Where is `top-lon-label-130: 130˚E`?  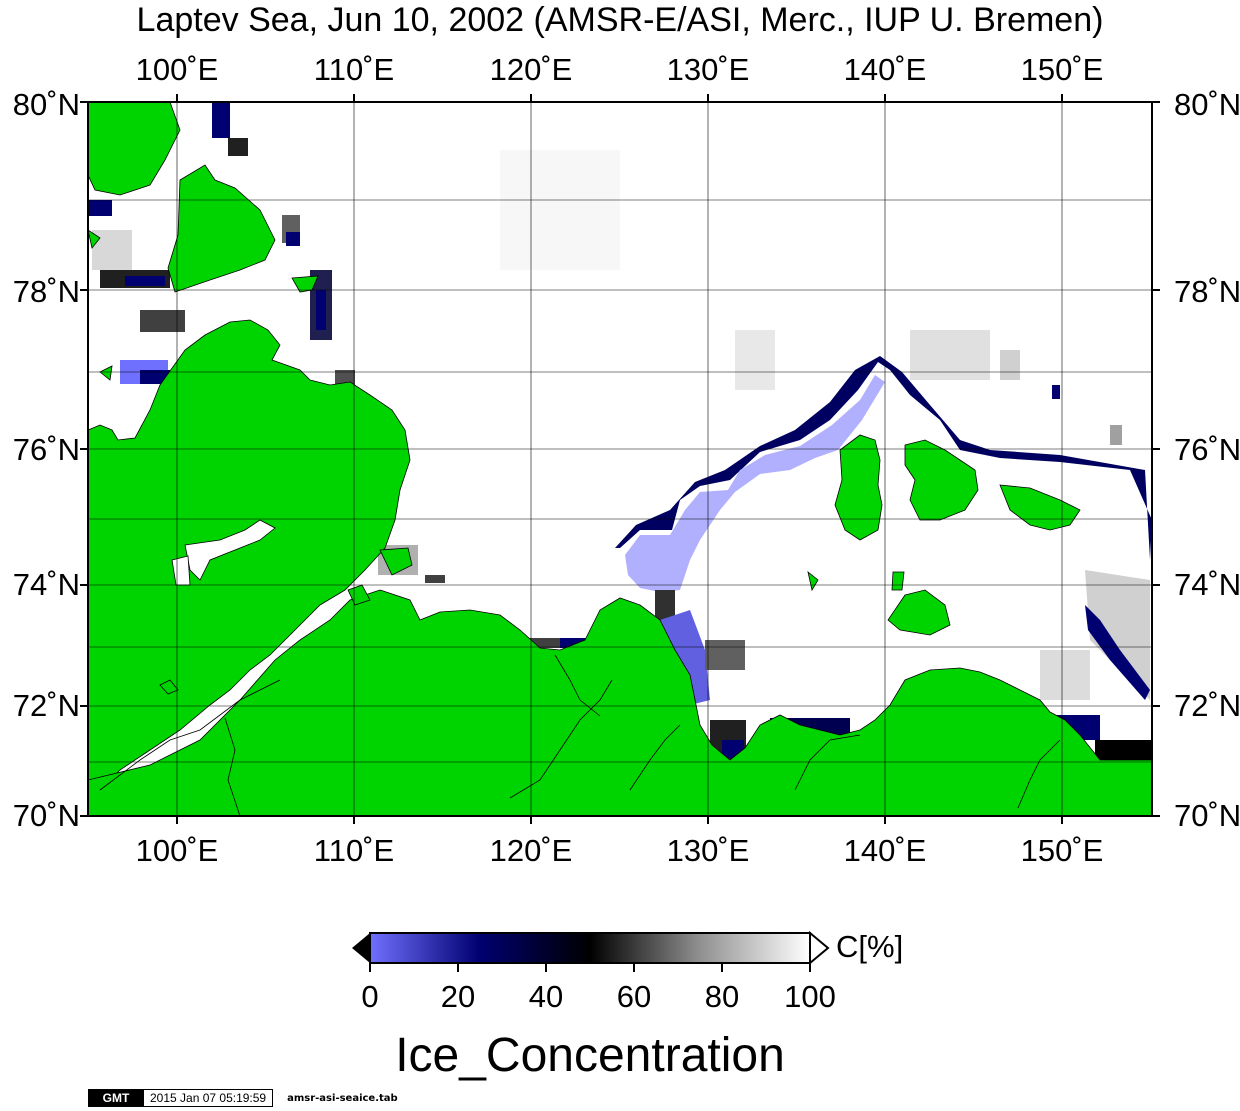
top-lon-label-130: 130˚E is located at coordinates (708, 69).